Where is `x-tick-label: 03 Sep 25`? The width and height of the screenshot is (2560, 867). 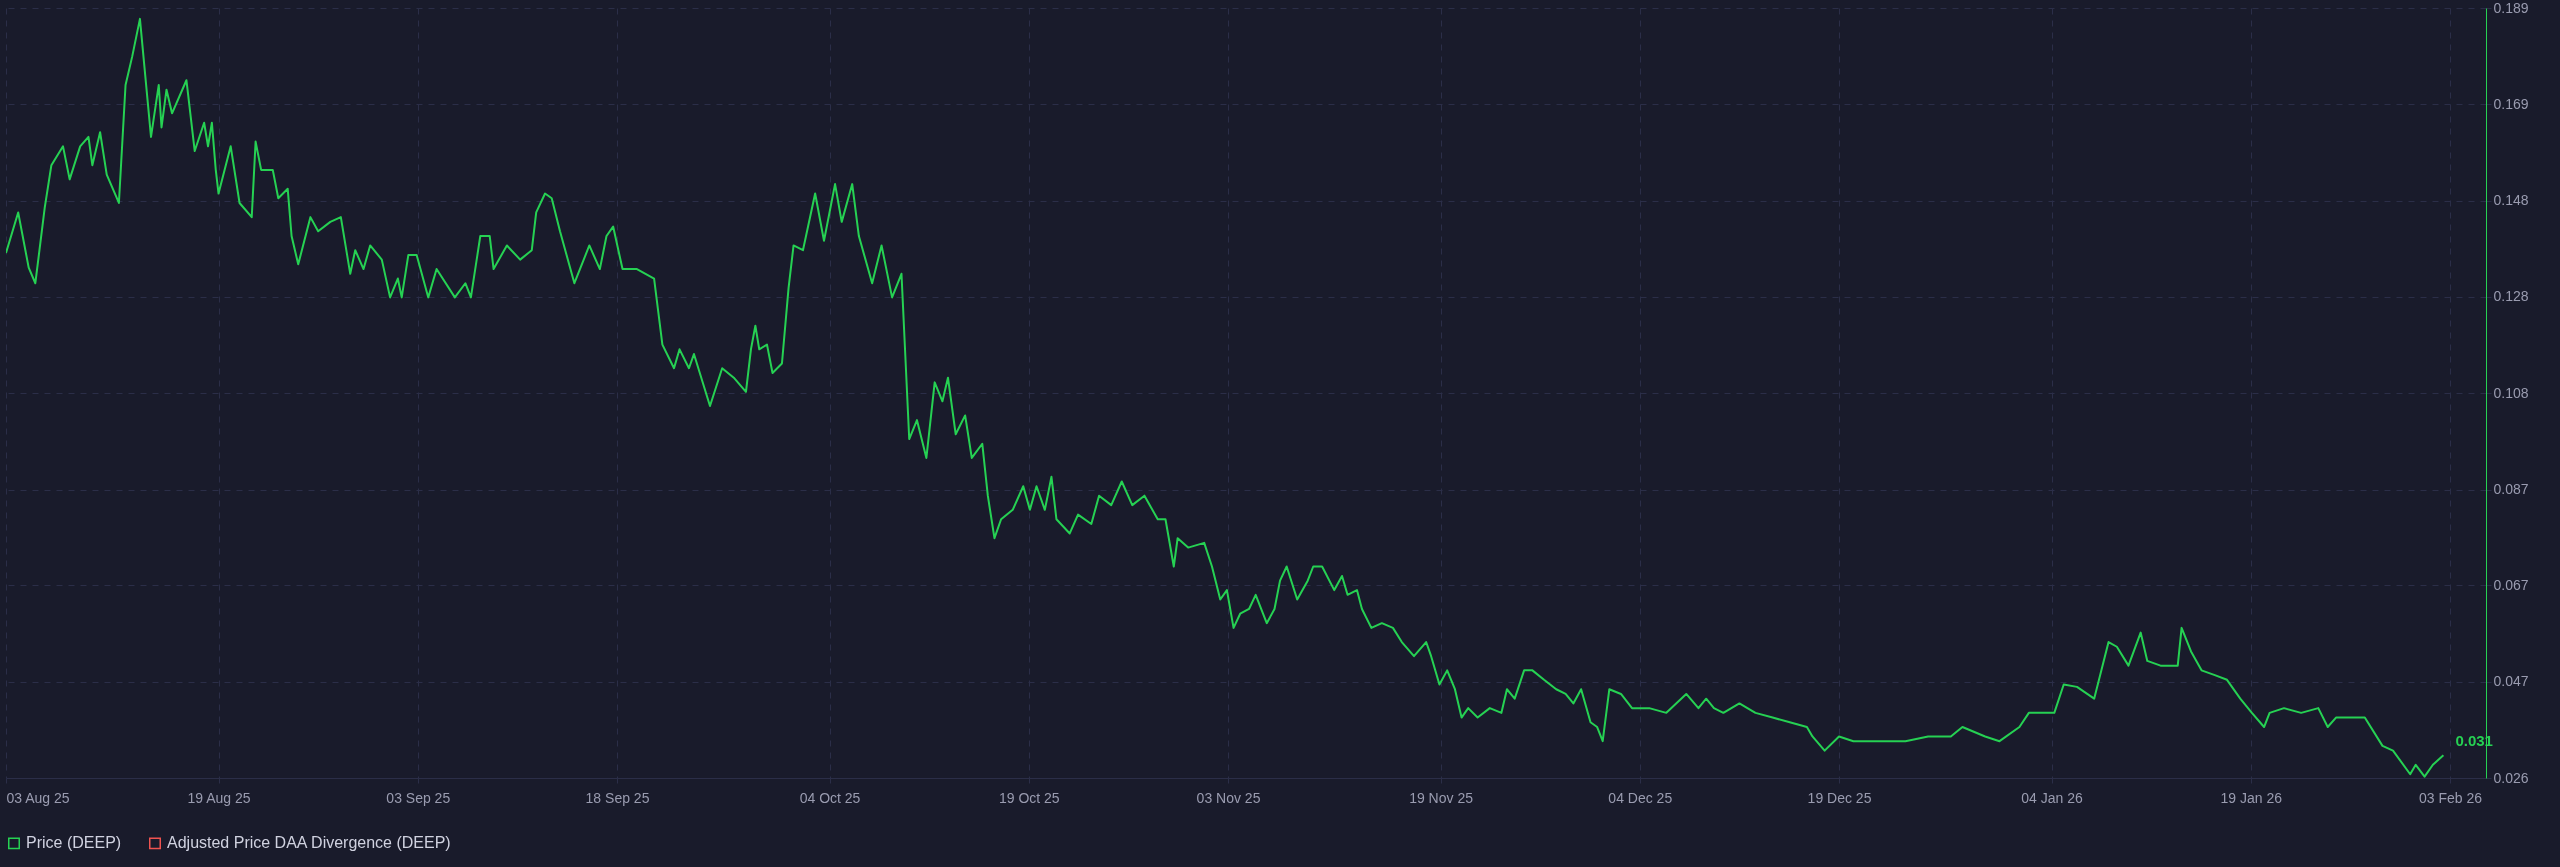 x-tick-label: 03 Sep 25 is located at coordinates (418, 797).